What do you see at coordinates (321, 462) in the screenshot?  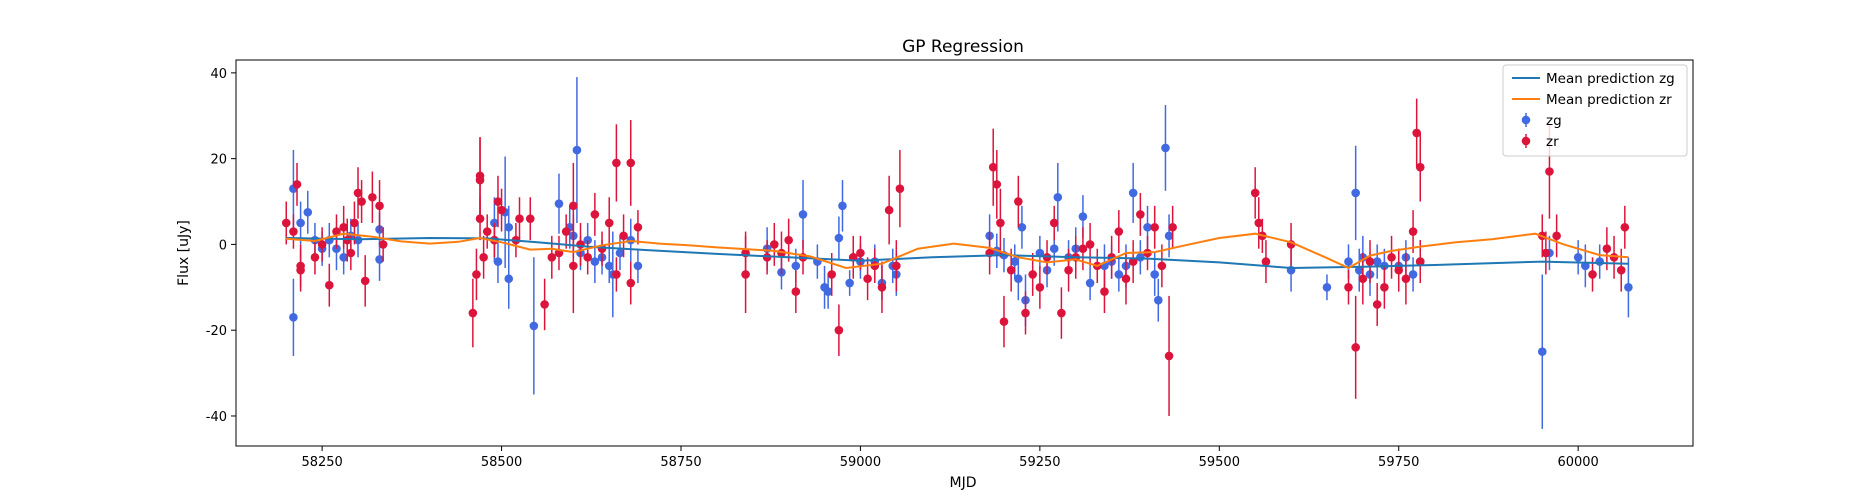 I see `x-tick-label: 58250` at bounding box center [321, 462].